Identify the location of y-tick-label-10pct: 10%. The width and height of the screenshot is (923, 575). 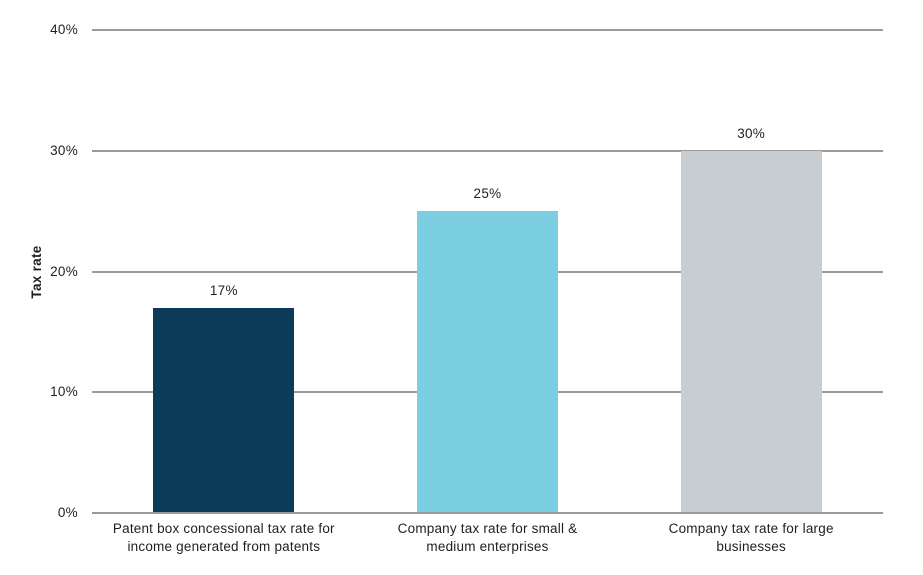
(64, 392).